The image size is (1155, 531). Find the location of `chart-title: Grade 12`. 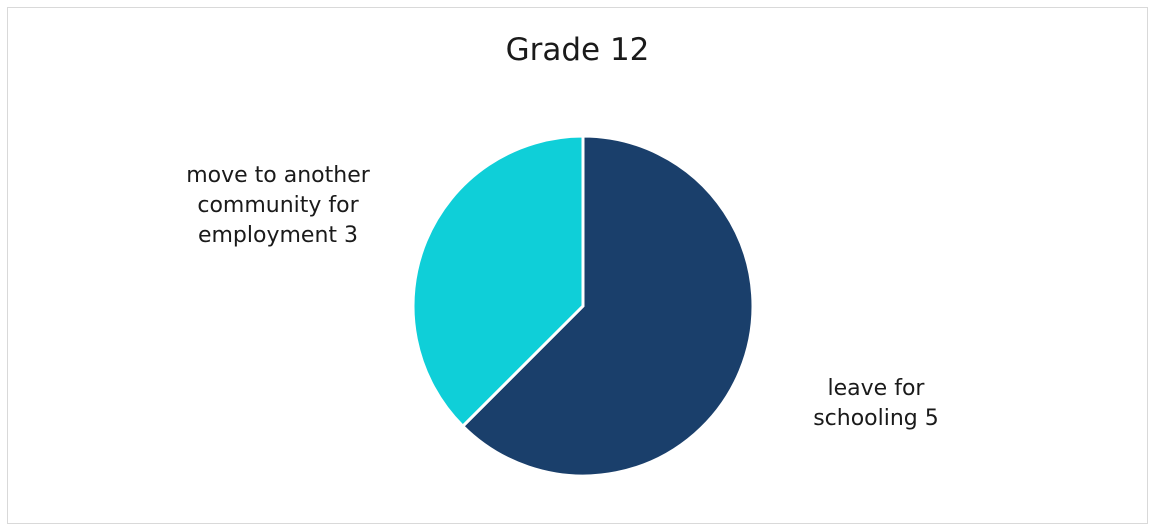

chart-title: Grade 12 is located at coordinates (577, 50).